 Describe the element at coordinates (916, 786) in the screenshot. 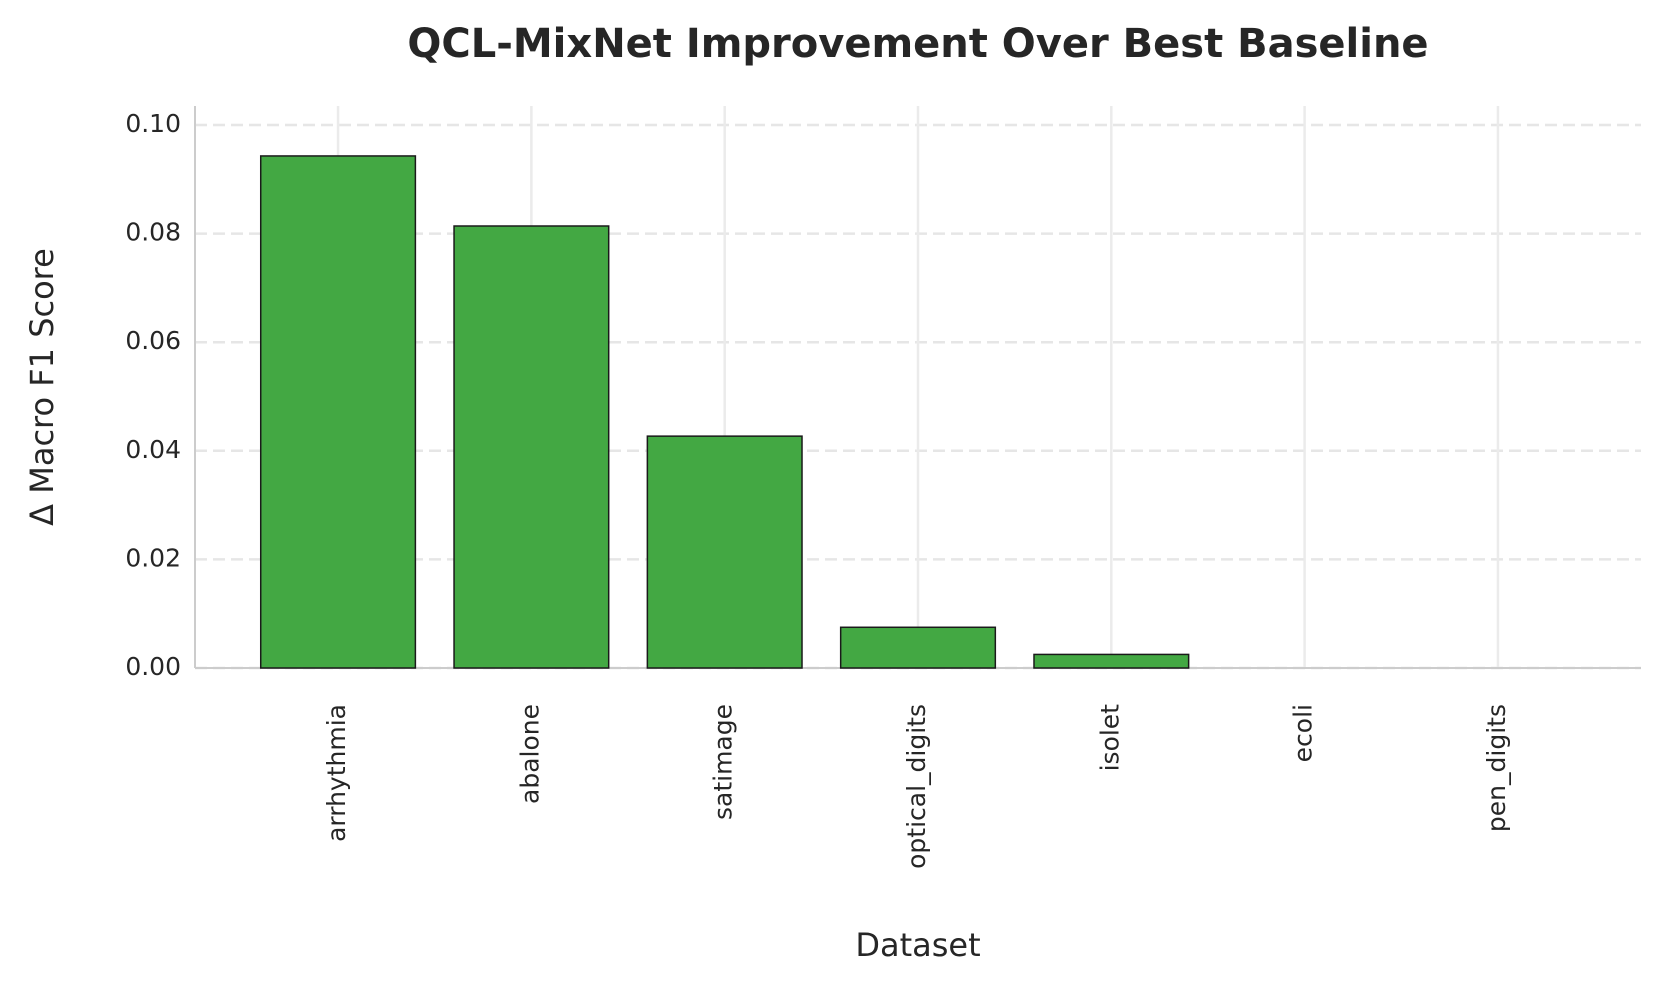

I see `x-tick-label: optical_digits` at that location.